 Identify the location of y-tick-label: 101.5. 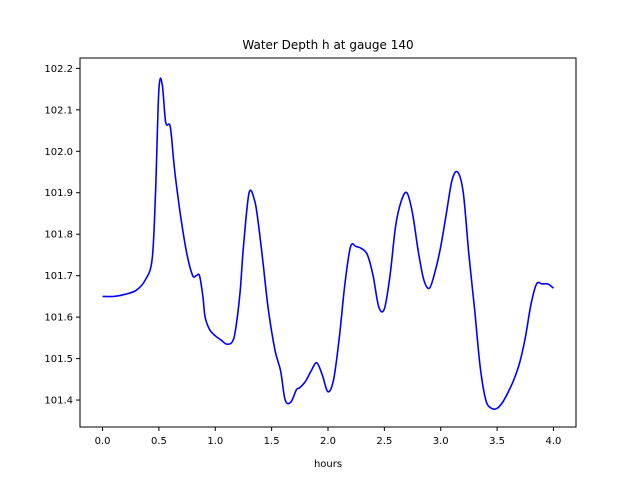
(58, 359).